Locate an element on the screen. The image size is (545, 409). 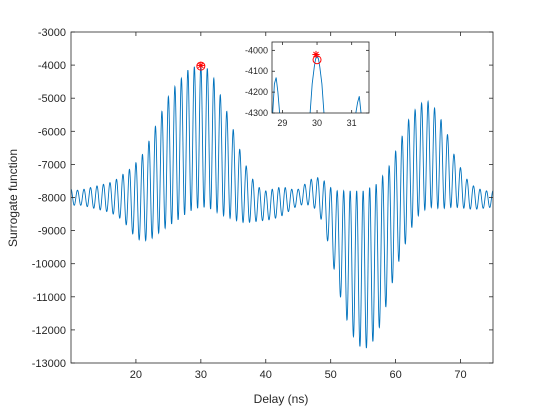
inset-y-tick-label: -4300 is located at coordinates (256, 113).